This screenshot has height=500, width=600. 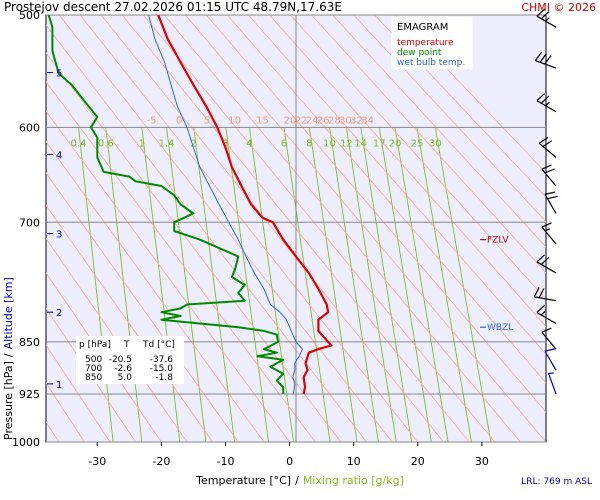 What do you see at coordinates (59, 155) in the screenshot?
I see `altitude-tick-label: 4` at bounding box center [59, 155].